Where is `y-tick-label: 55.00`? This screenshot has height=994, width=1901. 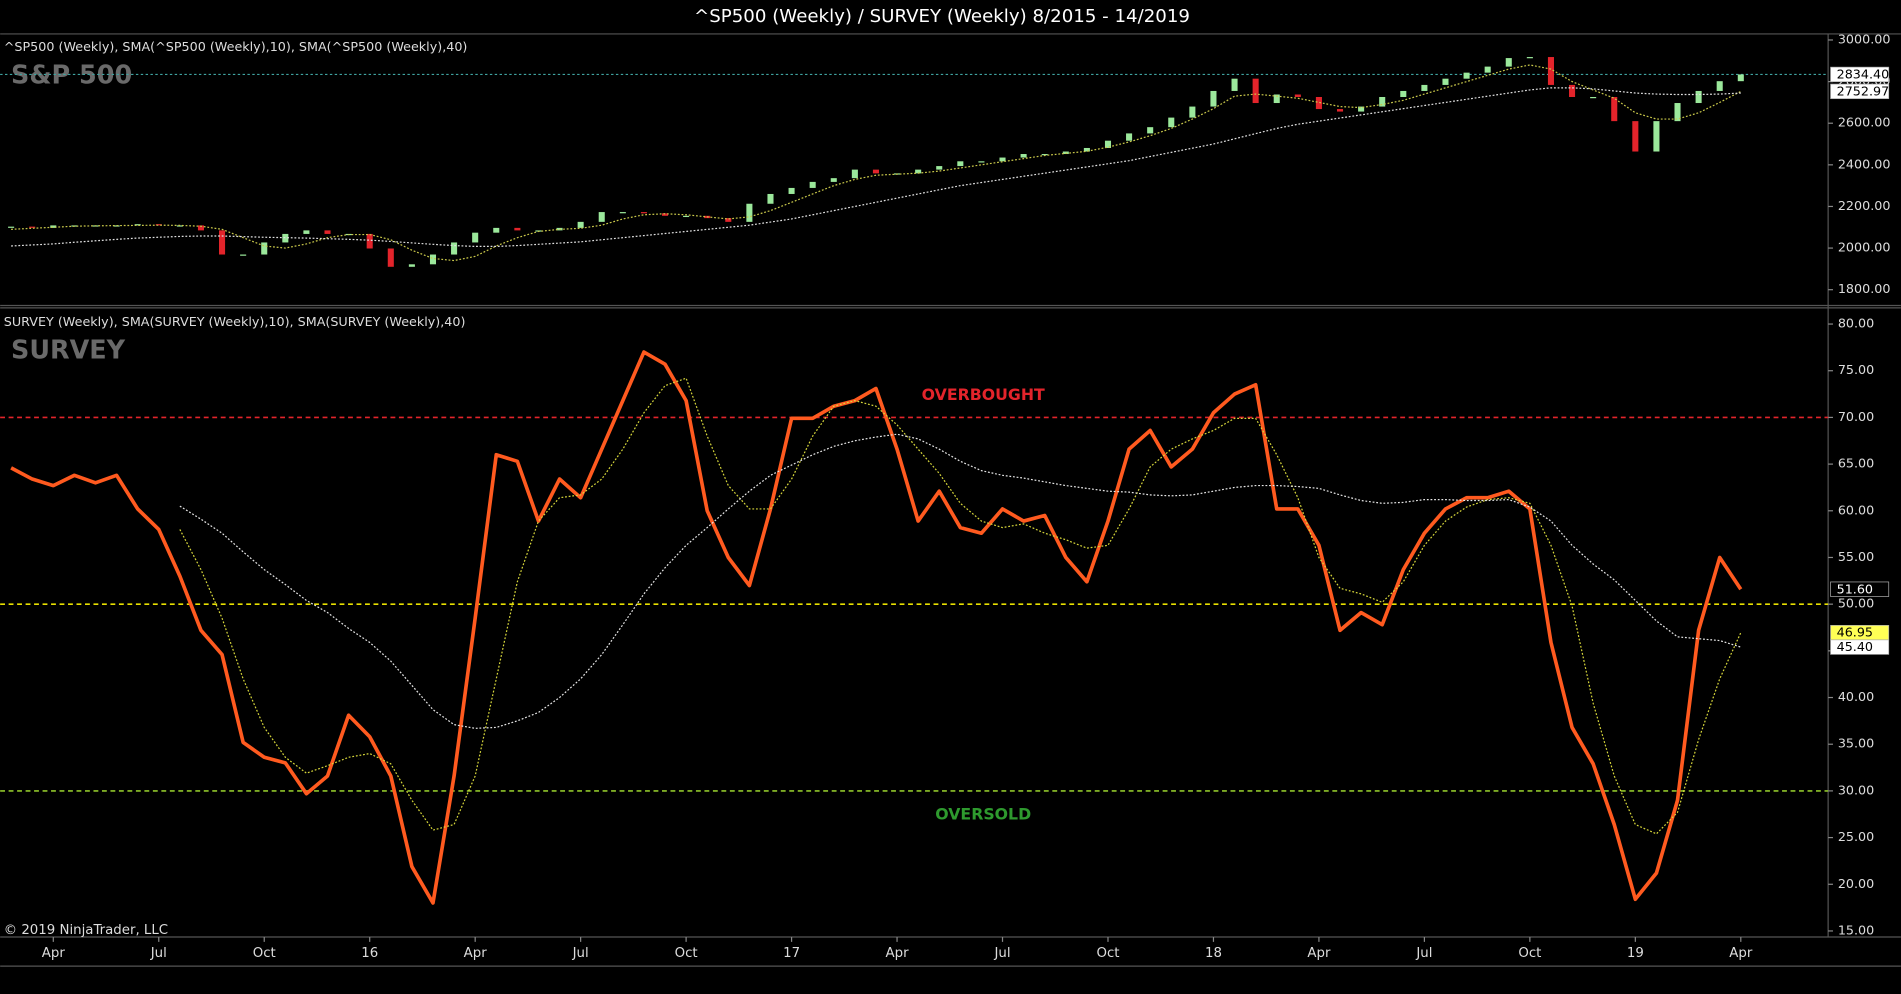 y-tick-label: 55.00 is located at coordinates (1856, 556).